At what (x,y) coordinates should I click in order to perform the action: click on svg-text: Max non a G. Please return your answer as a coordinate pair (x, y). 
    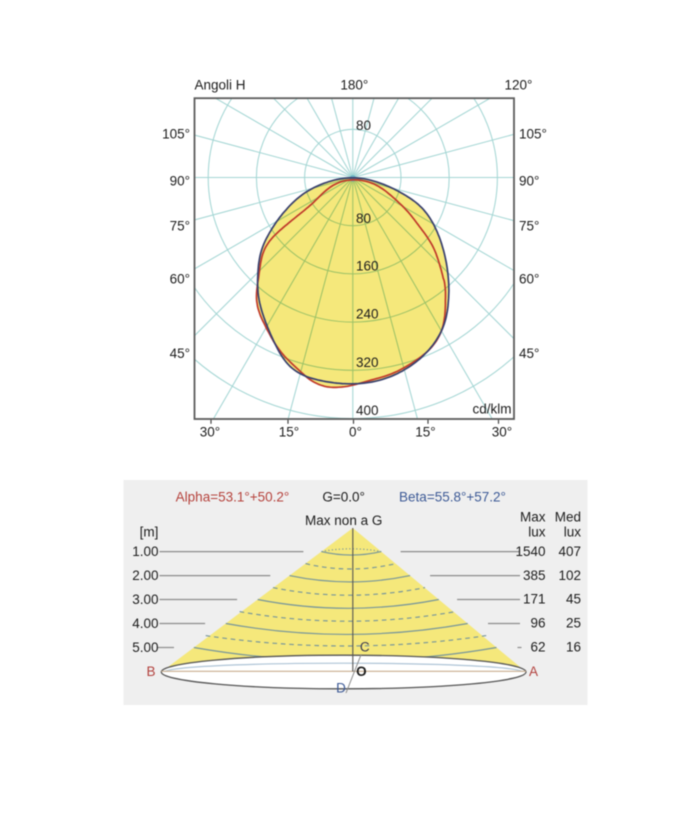
    Looking at the image, I should click on (343, 520).